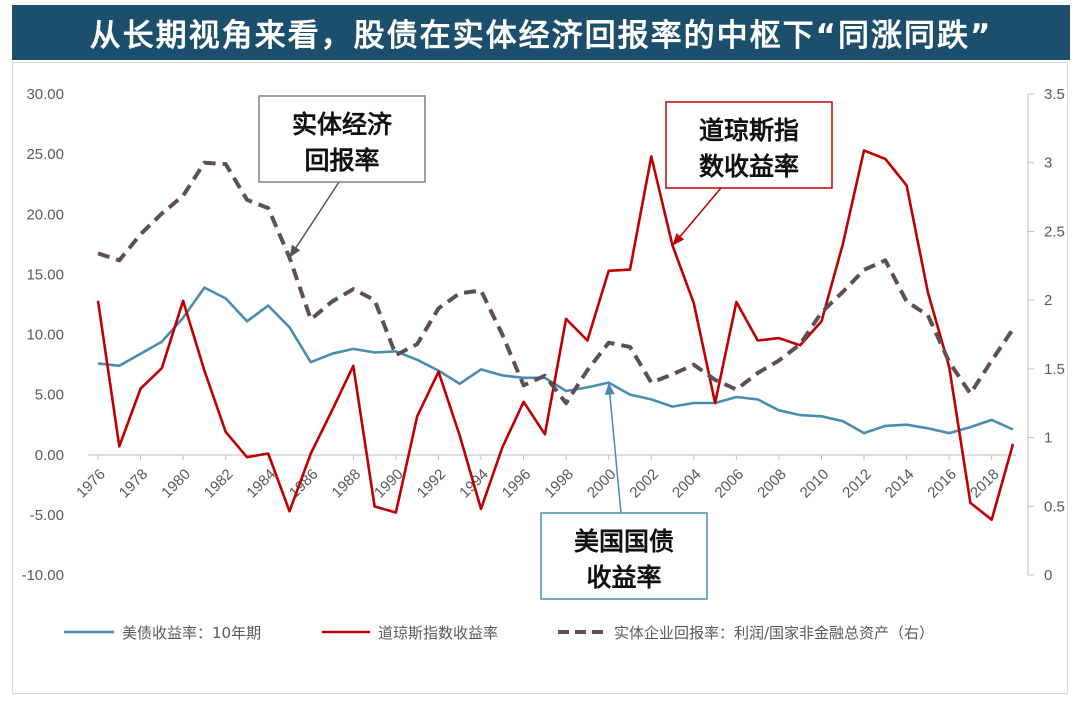 The image size is (1080, 706). Describe the element at coordinates (1048, 300) in the screenshot. I see `y-right-tick-label: 2` at that location.